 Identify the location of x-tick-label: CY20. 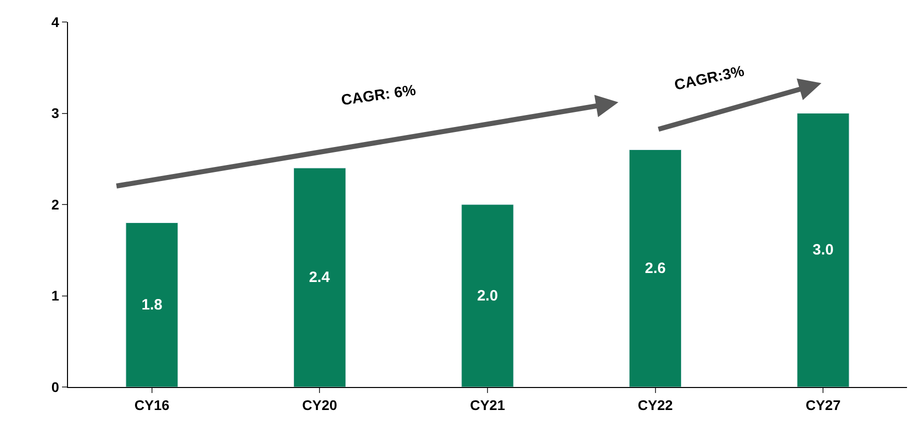
(320, 404).